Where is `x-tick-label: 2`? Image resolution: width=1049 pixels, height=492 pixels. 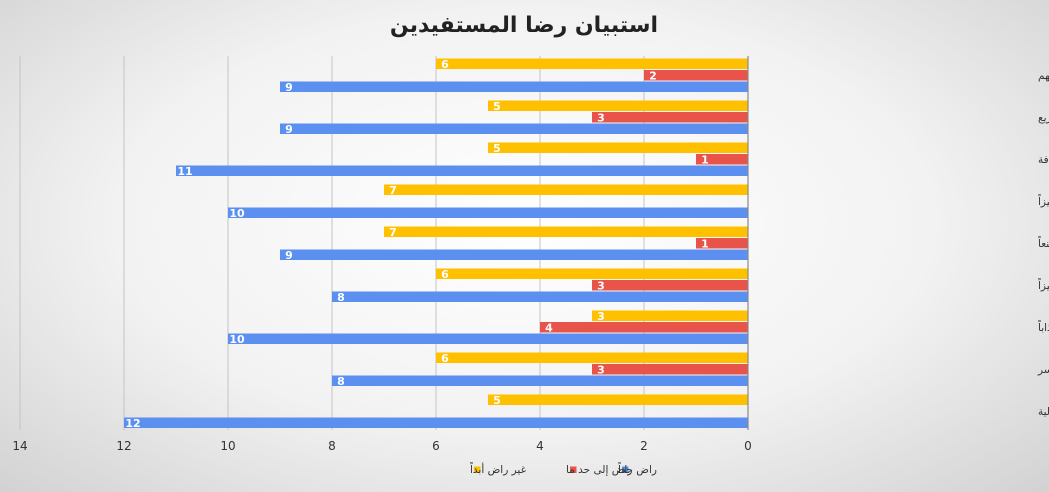
x-tick-label: 2 is located at coordinates (644, 446).